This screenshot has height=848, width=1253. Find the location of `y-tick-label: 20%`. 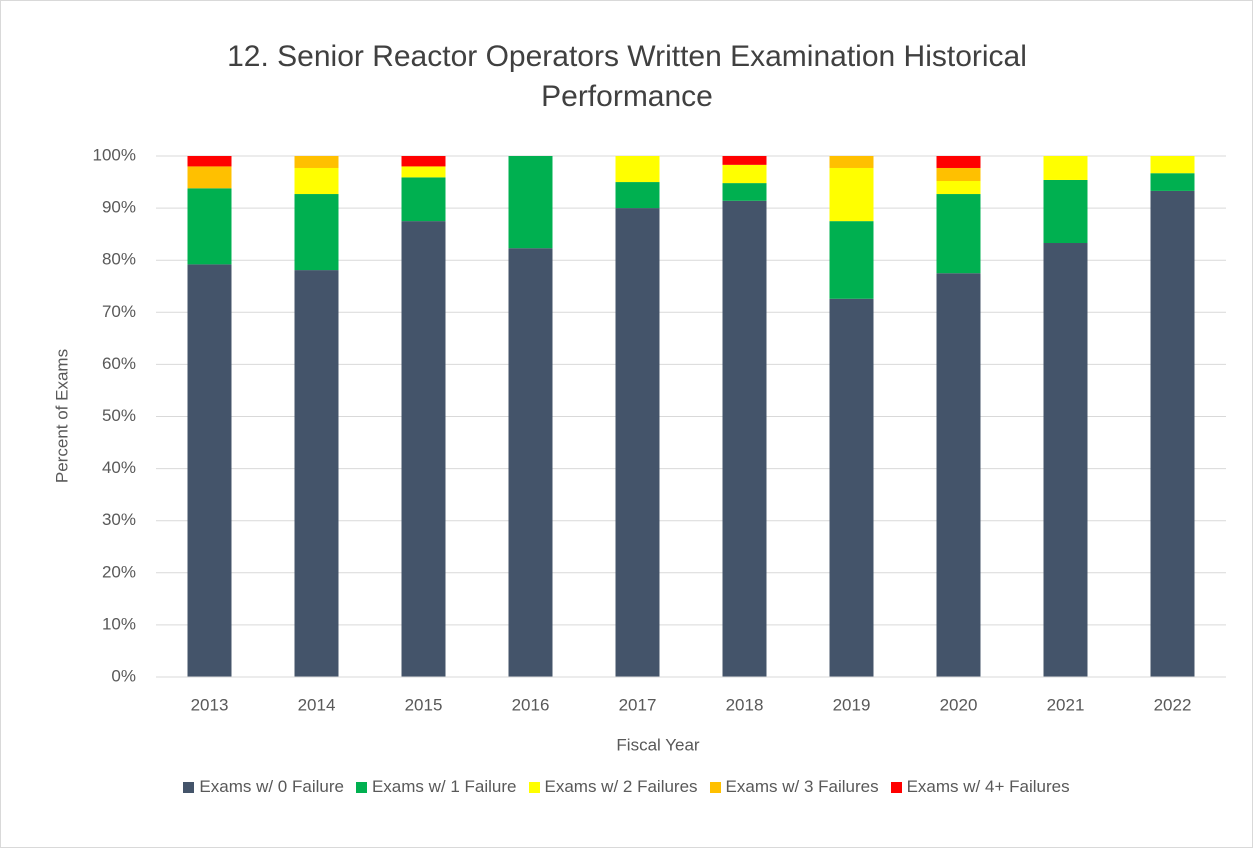

y-tick-label: 20% is located at coordinates (119, 571).